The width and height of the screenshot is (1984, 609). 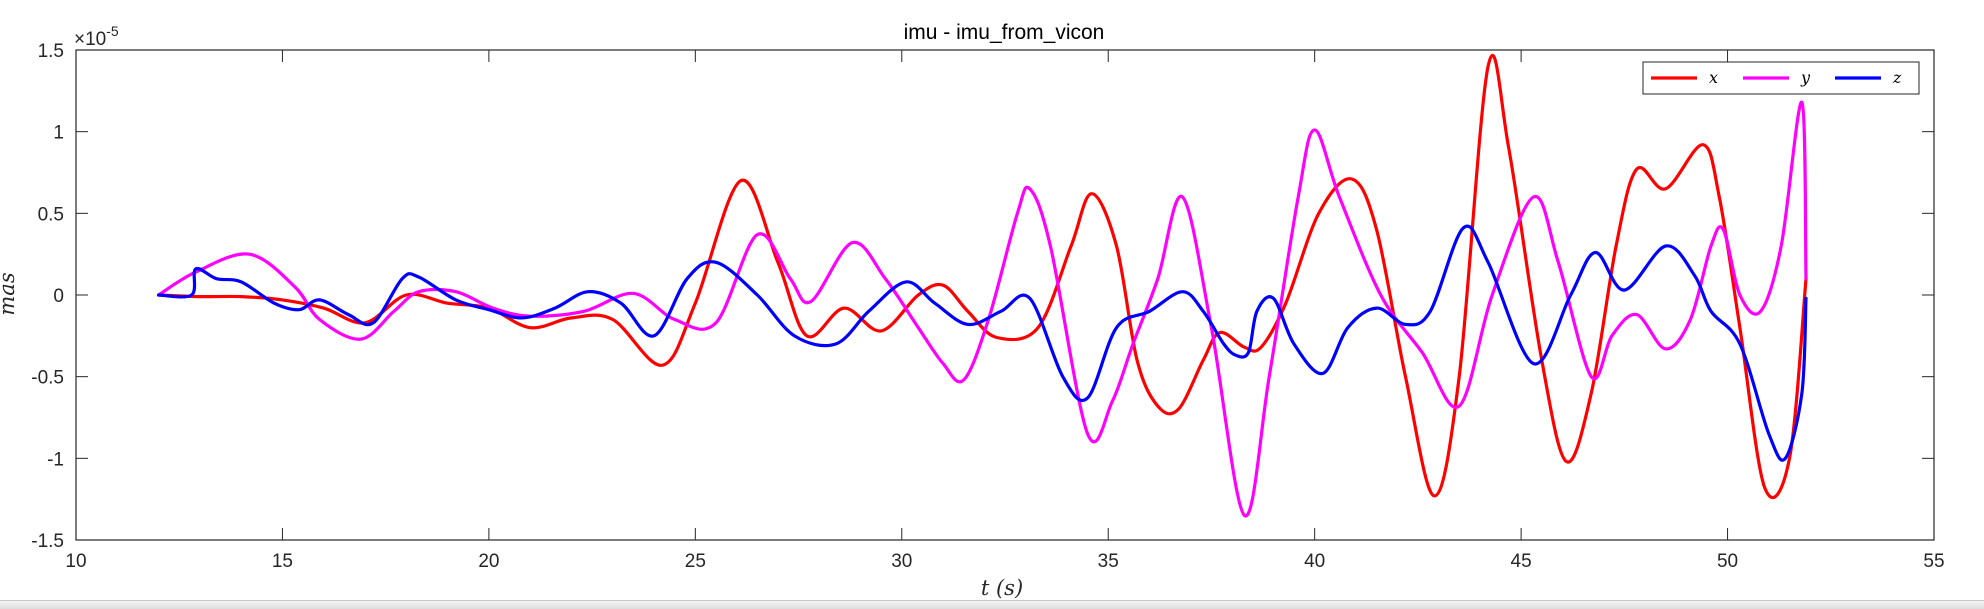 What do you see at coordinates (1933, 561) in the screenshot?
I see `x-tick-label: 55` at bounding box center [1933, 561].